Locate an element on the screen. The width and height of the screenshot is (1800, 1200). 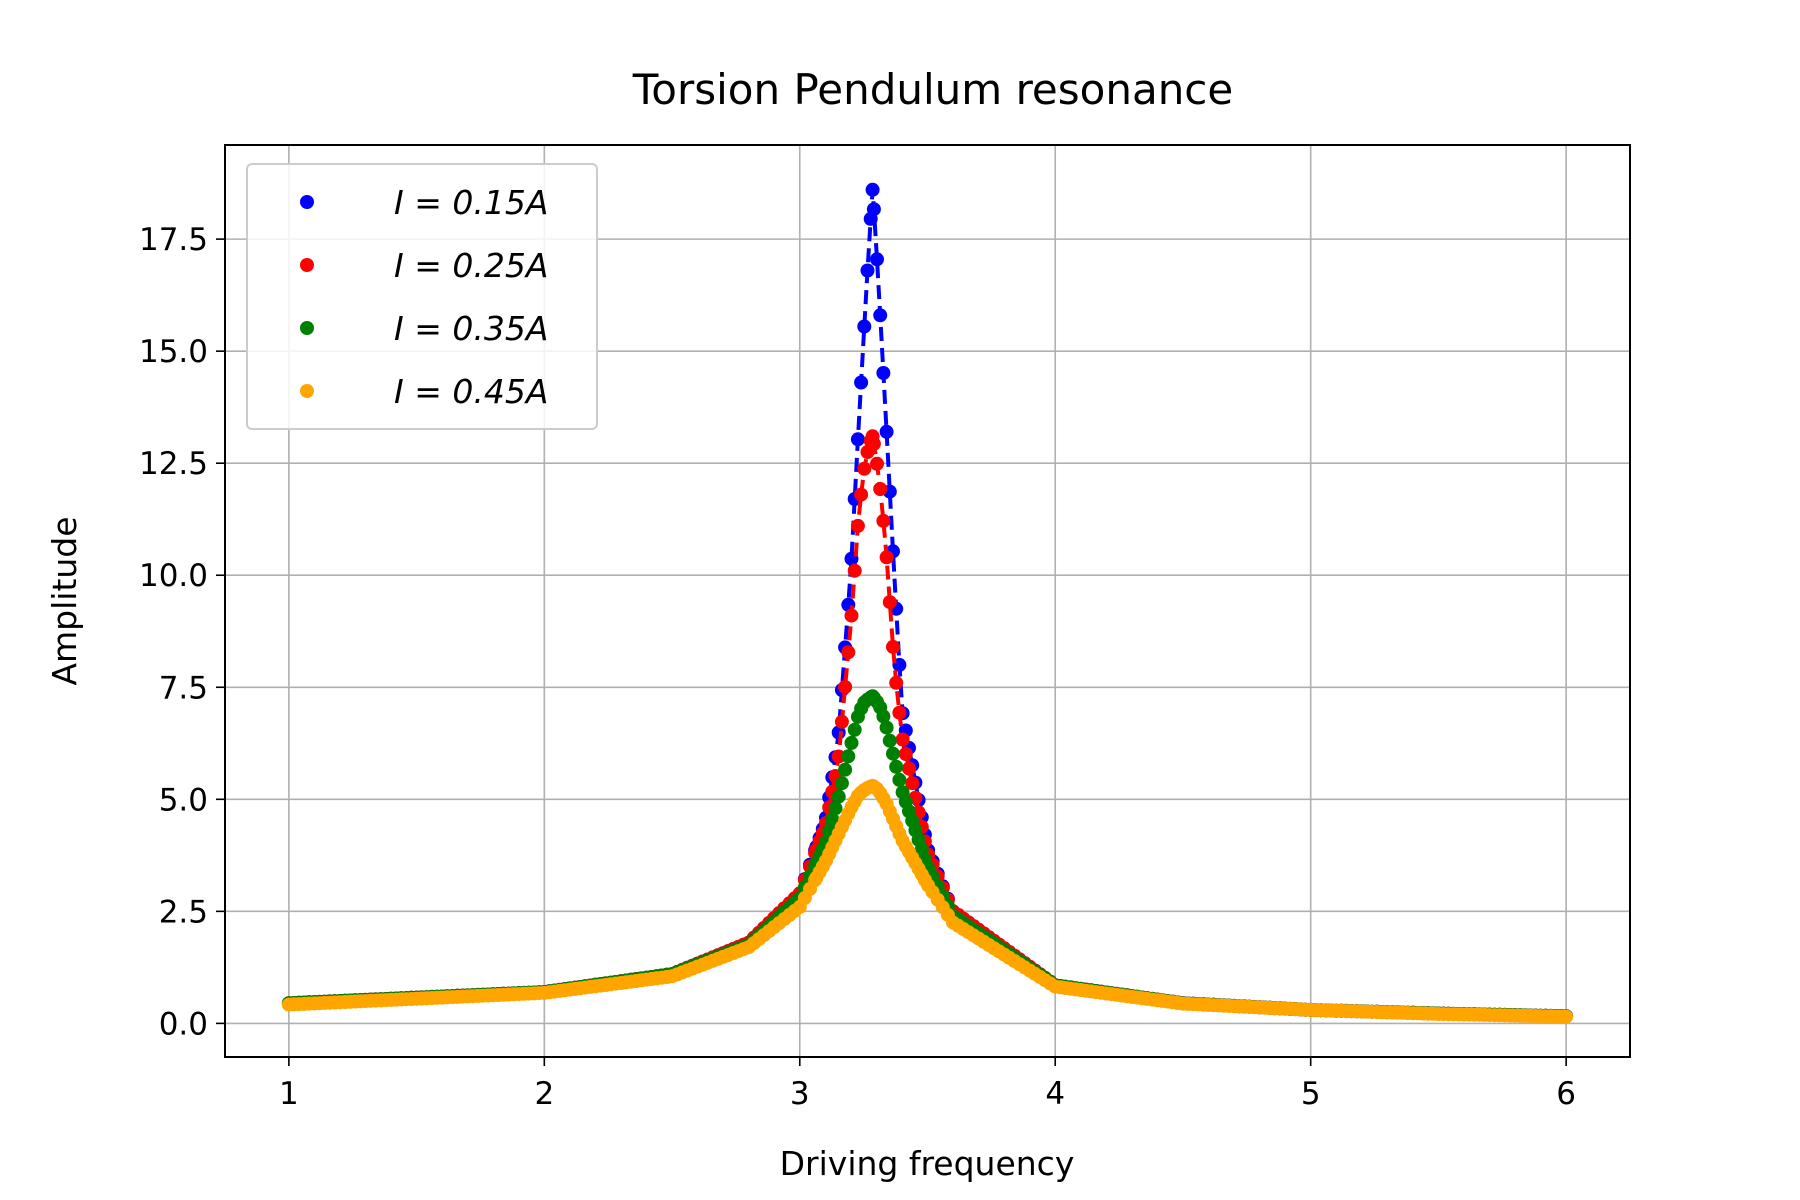
legend-box is located at coordinates (422, 296).